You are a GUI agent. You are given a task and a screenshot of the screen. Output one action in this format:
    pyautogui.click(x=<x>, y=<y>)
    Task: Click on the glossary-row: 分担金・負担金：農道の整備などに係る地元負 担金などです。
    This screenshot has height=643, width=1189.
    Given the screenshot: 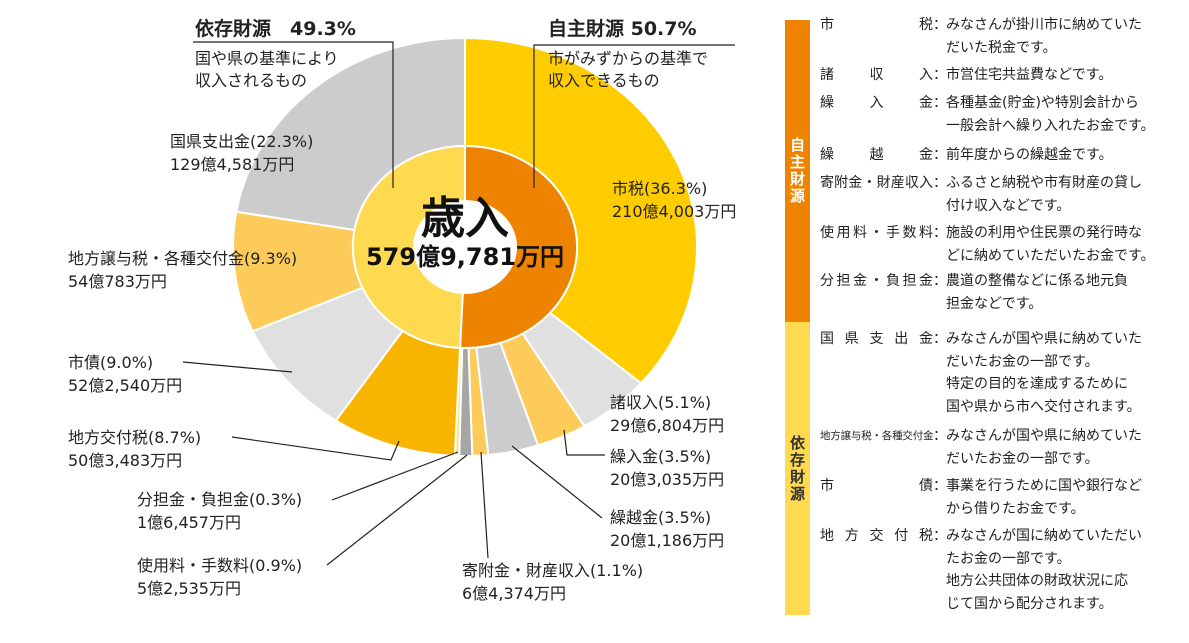 What is the action you would take?
    pyautogui.click(x=995, y=292)
    